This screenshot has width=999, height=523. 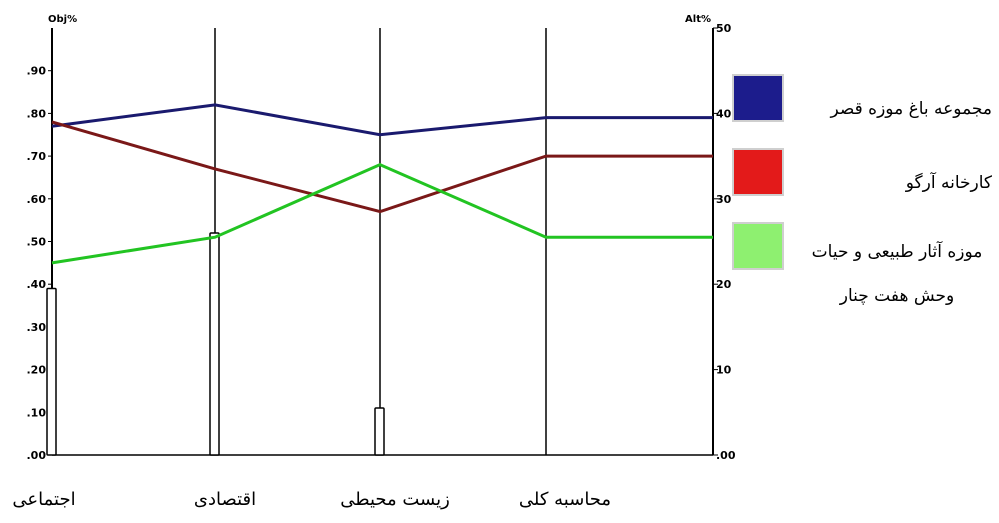 What do you see at coordinates (724, 28) in the screenshot?
I see `right-tick-label: 50` at bounding box center [724, 28].